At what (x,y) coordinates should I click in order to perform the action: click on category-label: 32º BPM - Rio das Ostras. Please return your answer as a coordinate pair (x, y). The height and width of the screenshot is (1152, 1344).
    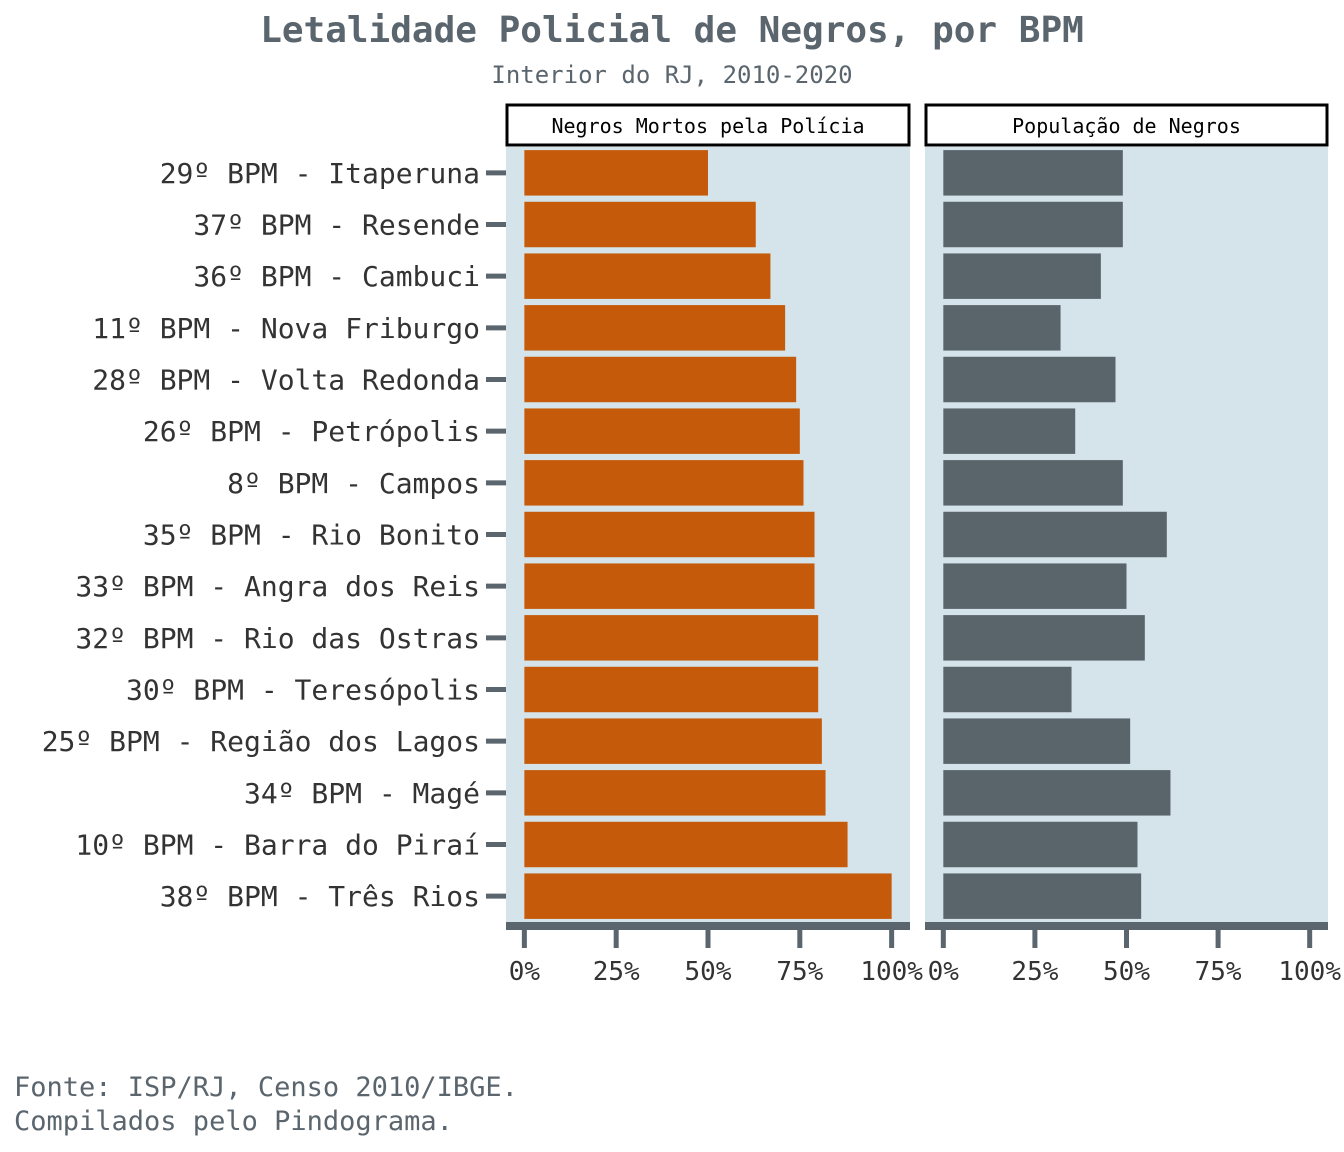
    Looking at the image, I should click on (277, 638).